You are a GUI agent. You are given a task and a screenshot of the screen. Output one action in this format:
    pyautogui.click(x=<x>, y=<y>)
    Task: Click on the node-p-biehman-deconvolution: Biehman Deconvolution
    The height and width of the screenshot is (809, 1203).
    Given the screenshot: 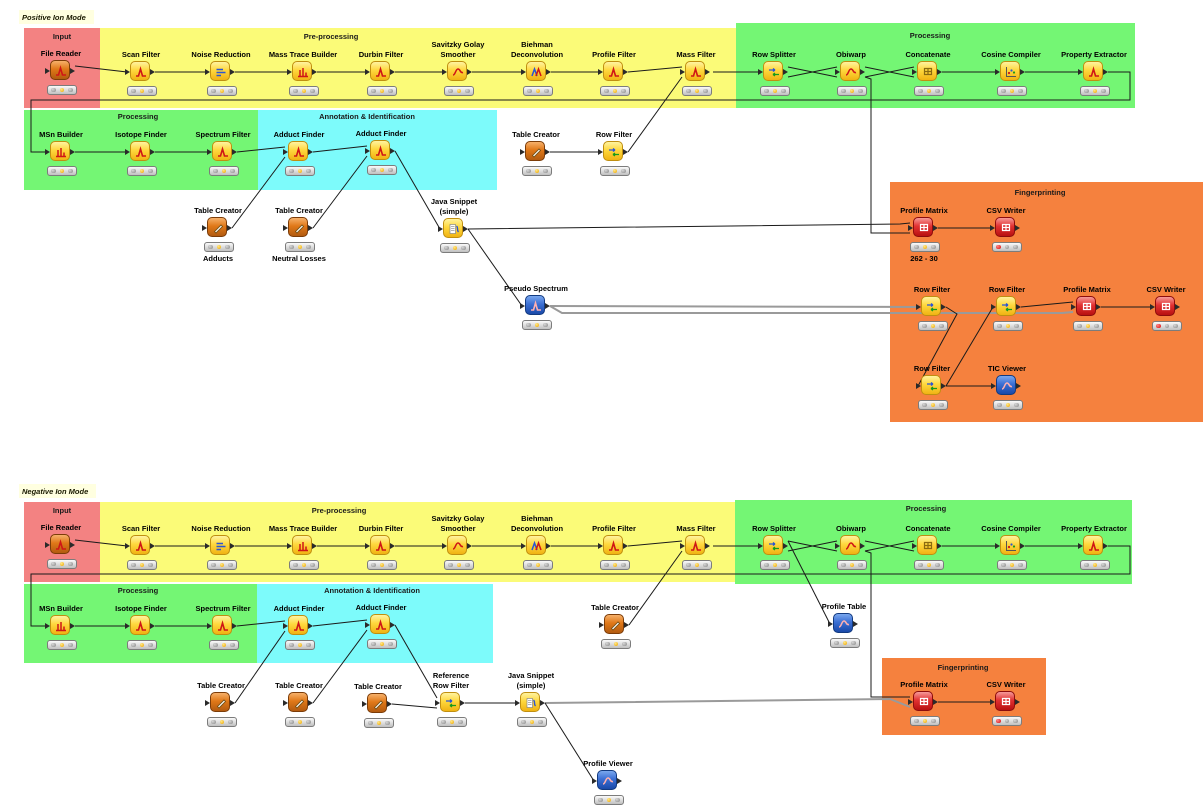 What is the action you would take?
    pyautogui.click(x=537, y=68)
    